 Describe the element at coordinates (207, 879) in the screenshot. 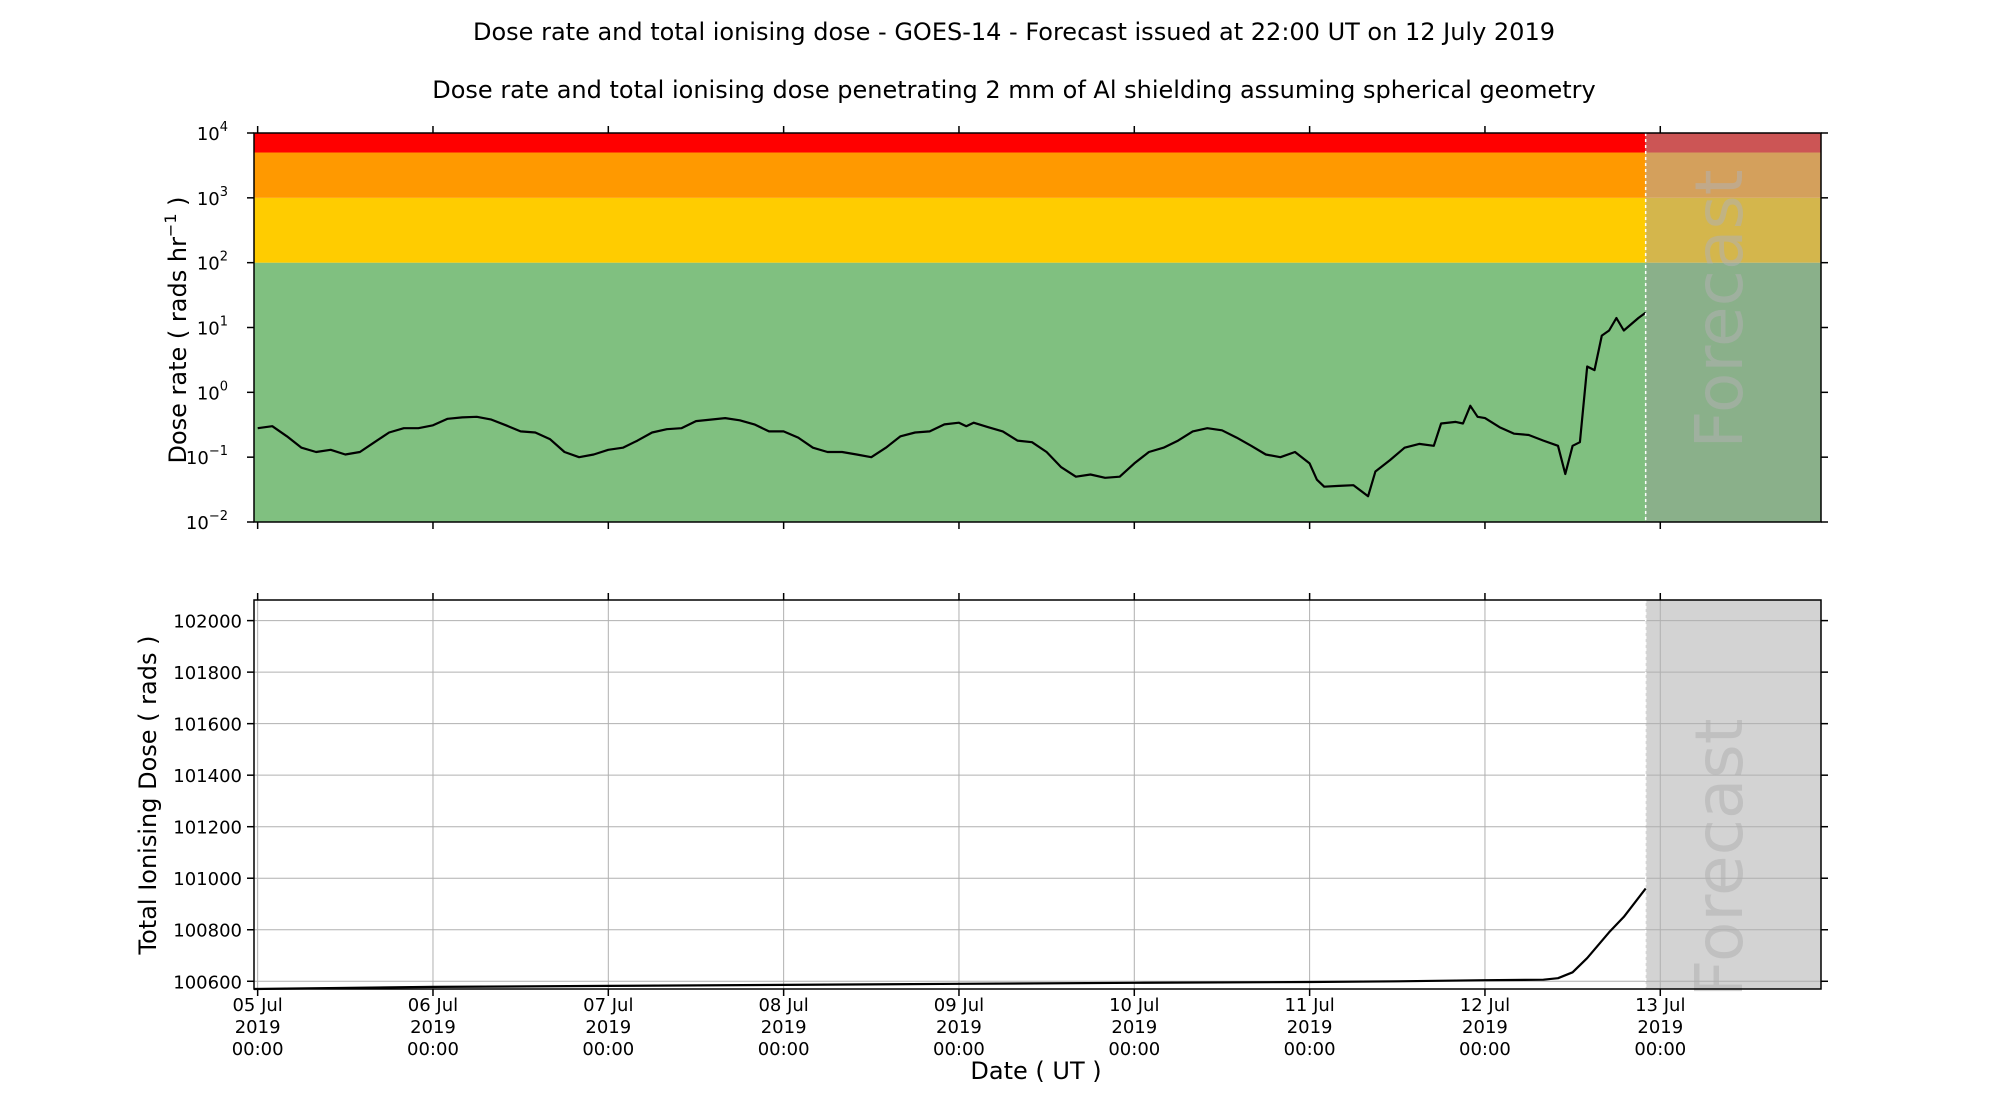

I see `total-dose-ytick-label-2: 101000` at that location.